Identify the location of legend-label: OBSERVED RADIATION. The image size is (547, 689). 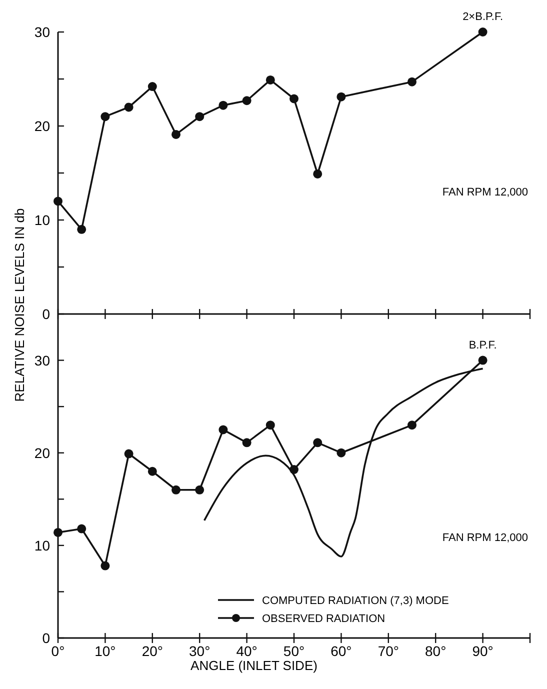
(324, 619).